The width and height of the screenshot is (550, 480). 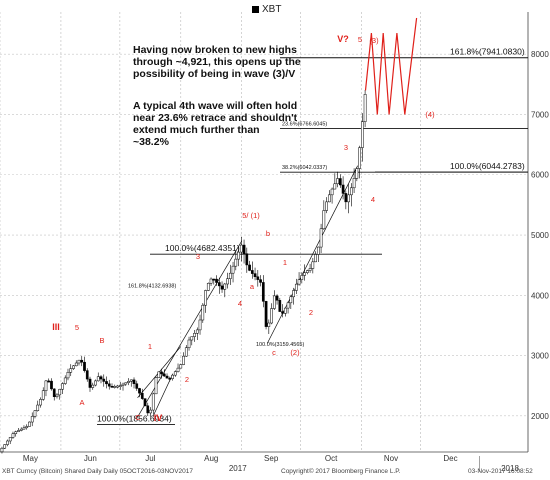 What do you see at coordinates (540, 356) in the screenshot?
I see `price-tick-label: 3000` at bounding box center [540, 356].